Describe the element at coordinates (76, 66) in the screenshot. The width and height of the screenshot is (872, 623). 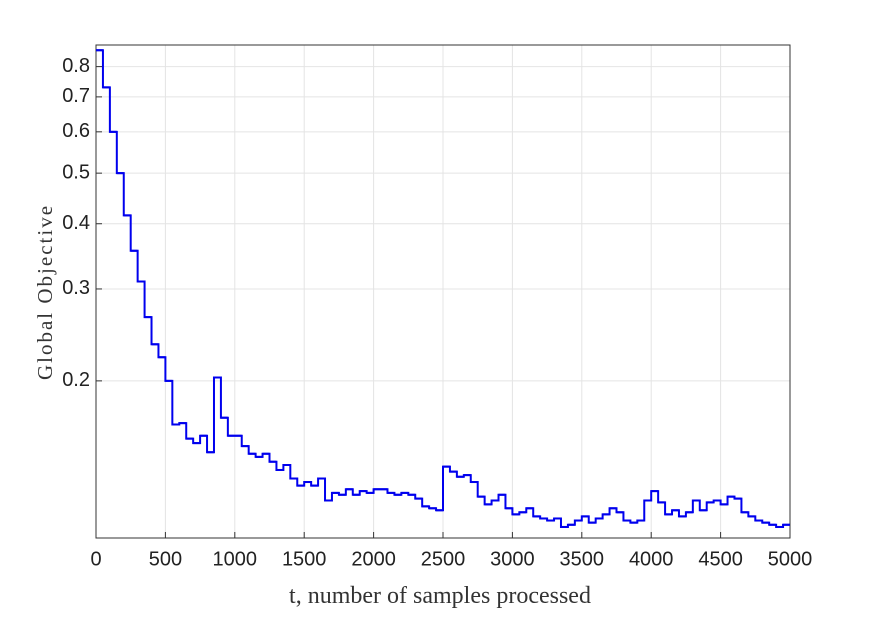
I see `y-tick-label: 0.8` at that location.